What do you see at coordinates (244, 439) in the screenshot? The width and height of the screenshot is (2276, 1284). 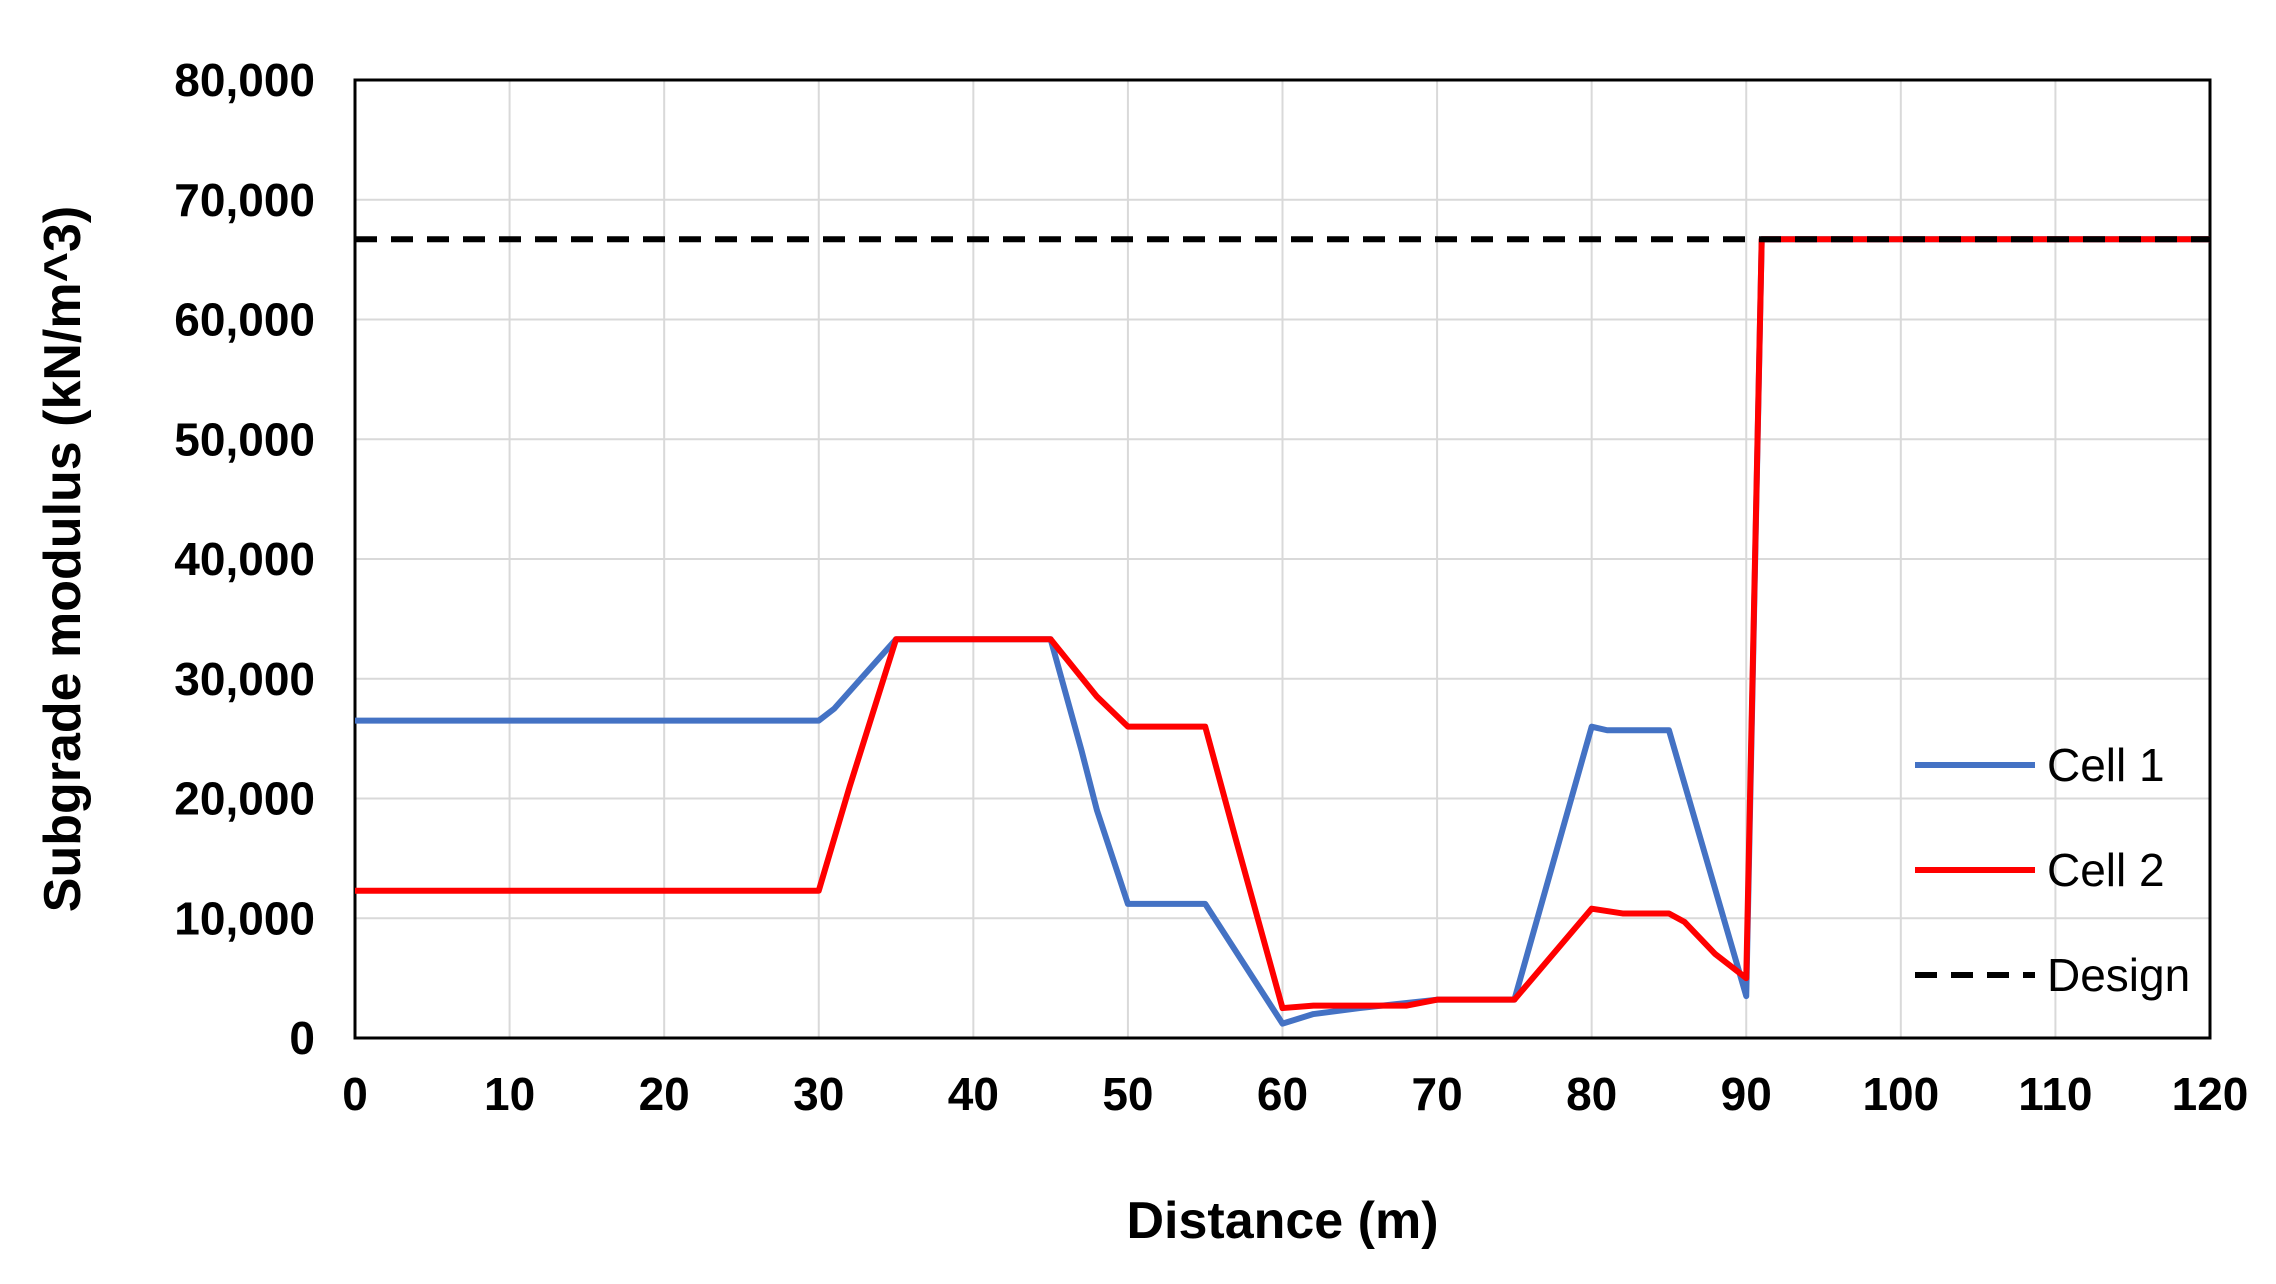 I see `y-tick-label: 50,000` at bounding box center [244, 439].